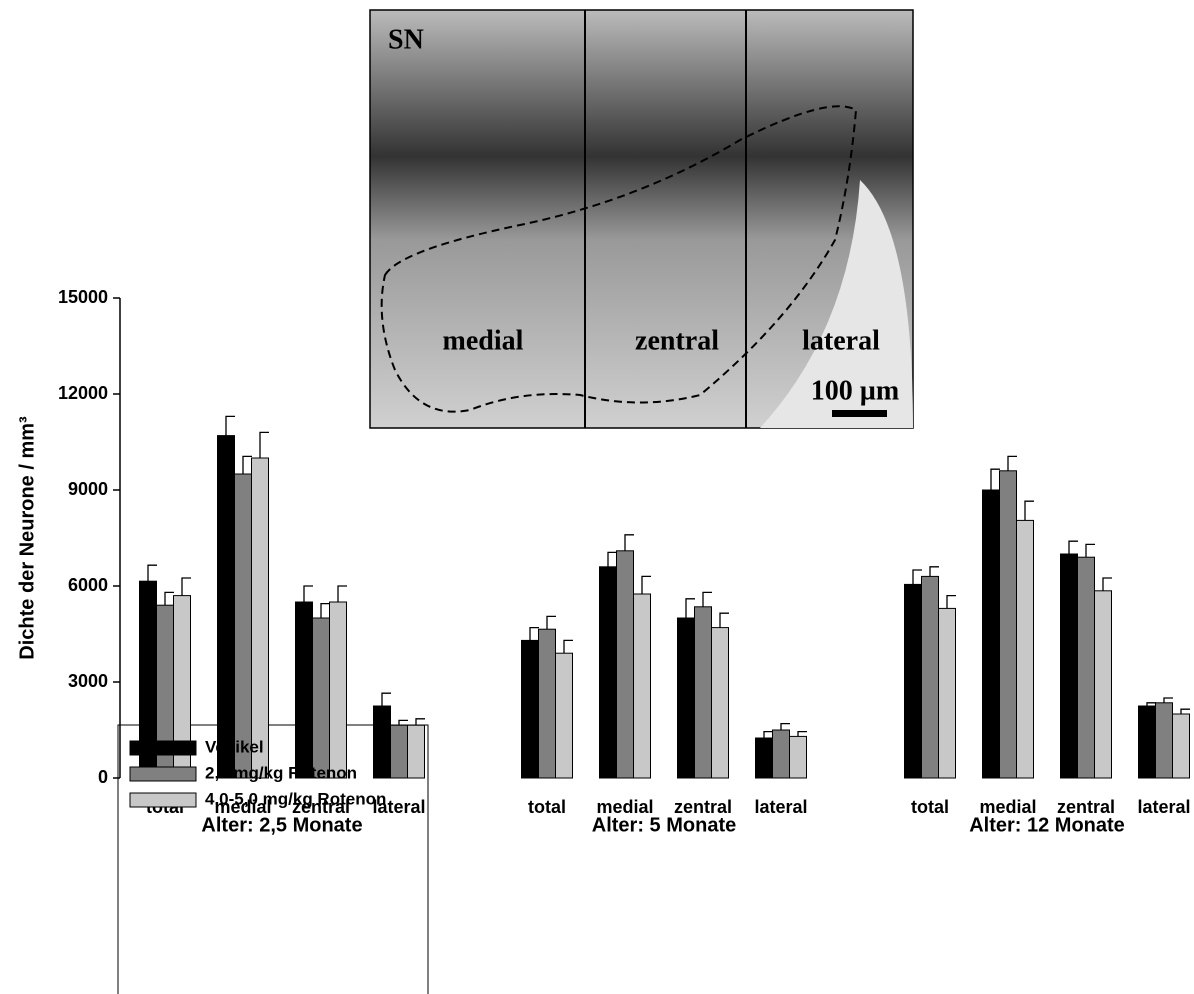  I want to click on group-label: Alter: 2,5 Monate, so click(281, 825).